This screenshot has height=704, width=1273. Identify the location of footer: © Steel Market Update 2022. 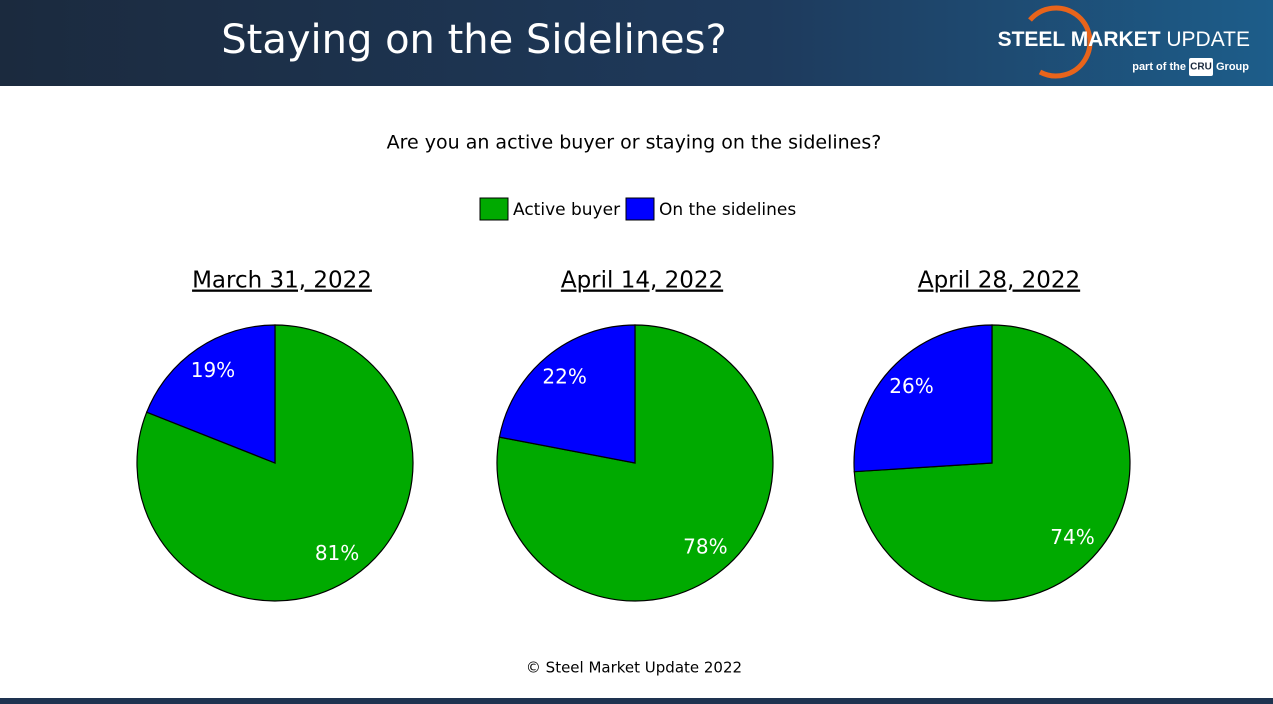
(634, 668).